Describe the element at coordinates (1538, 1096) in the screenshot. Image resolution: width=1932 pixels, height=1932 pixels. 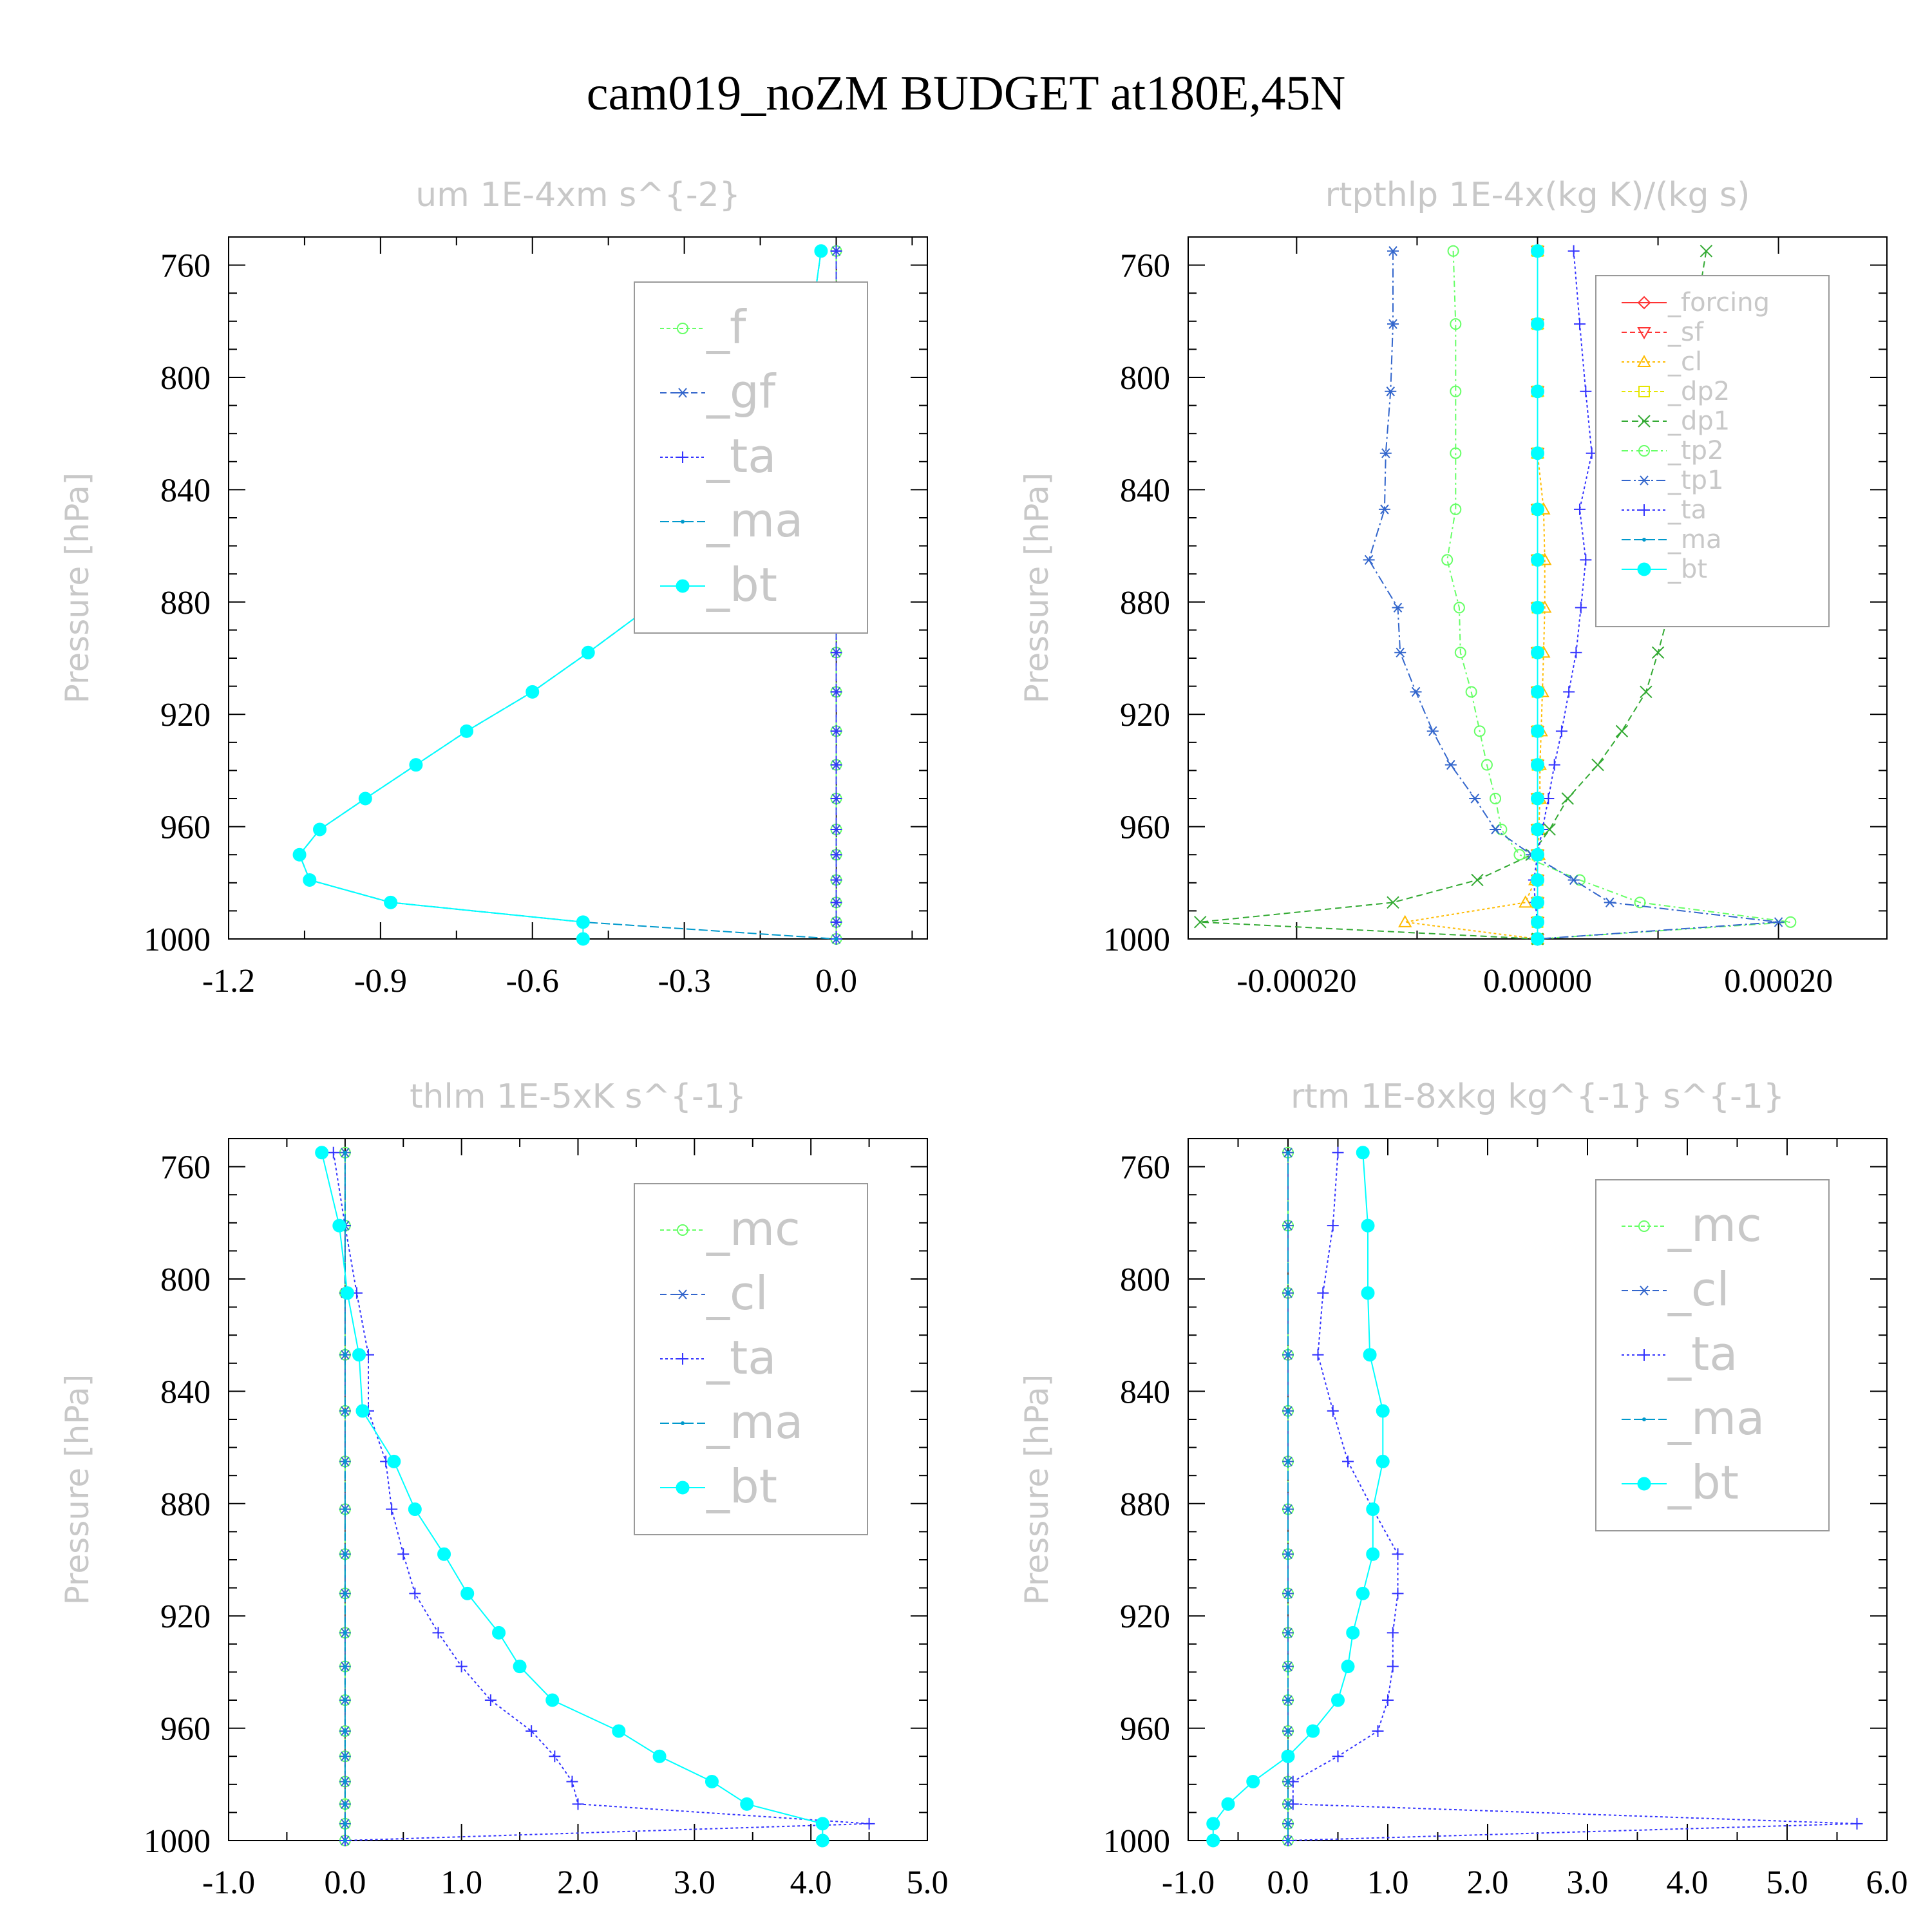
I see `panel-title: rtm 1E-8xkg kg^{-1} s^{-1}` at that location.